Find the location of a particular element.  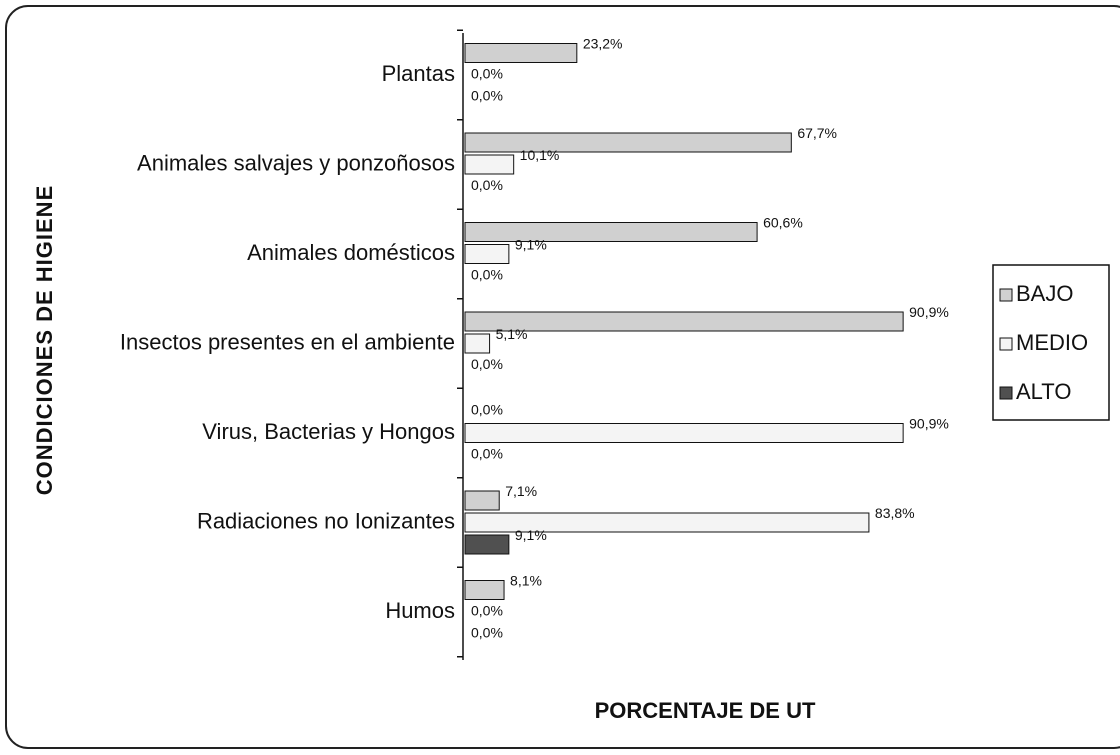

y-axis-label: CONDICIONES DE HIGIENE is located at coordinates (44, 340).